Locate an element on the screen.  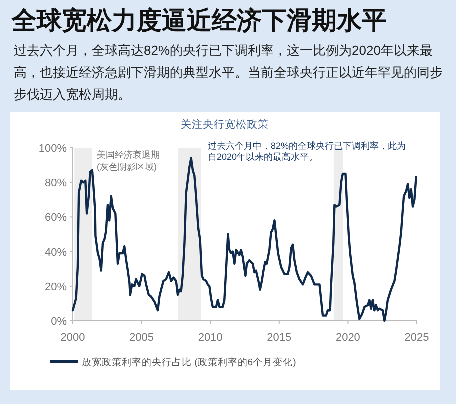
y-tick-label: 60% is located at coordinates (56, 218).